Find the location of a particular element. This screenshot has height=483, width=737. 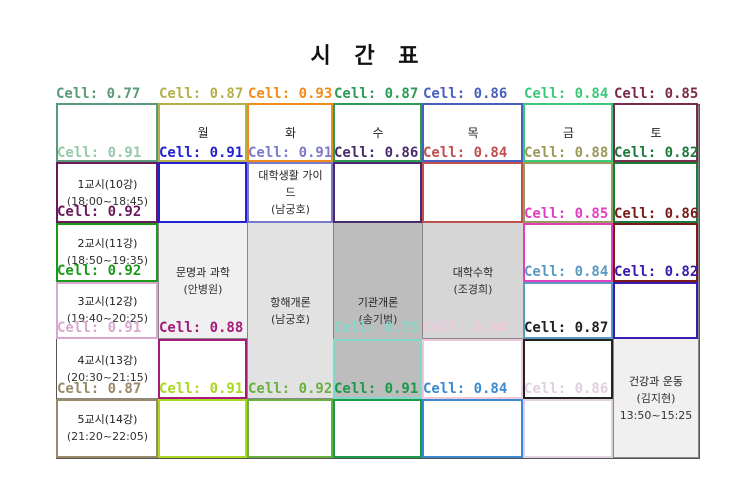

course-health: 건강과 운동 (김지현) 13:50~15:25 is located at coordinates (656, 398).